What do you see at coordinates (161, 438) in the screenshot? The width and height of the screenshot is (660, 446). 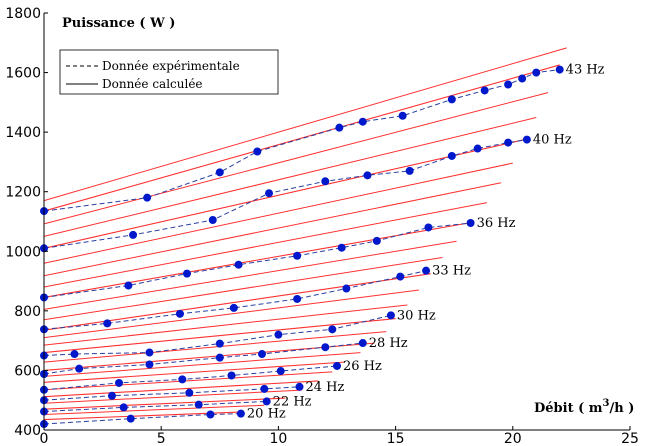 I see `x-tick-label: 5` at bounding box center [161, 438].